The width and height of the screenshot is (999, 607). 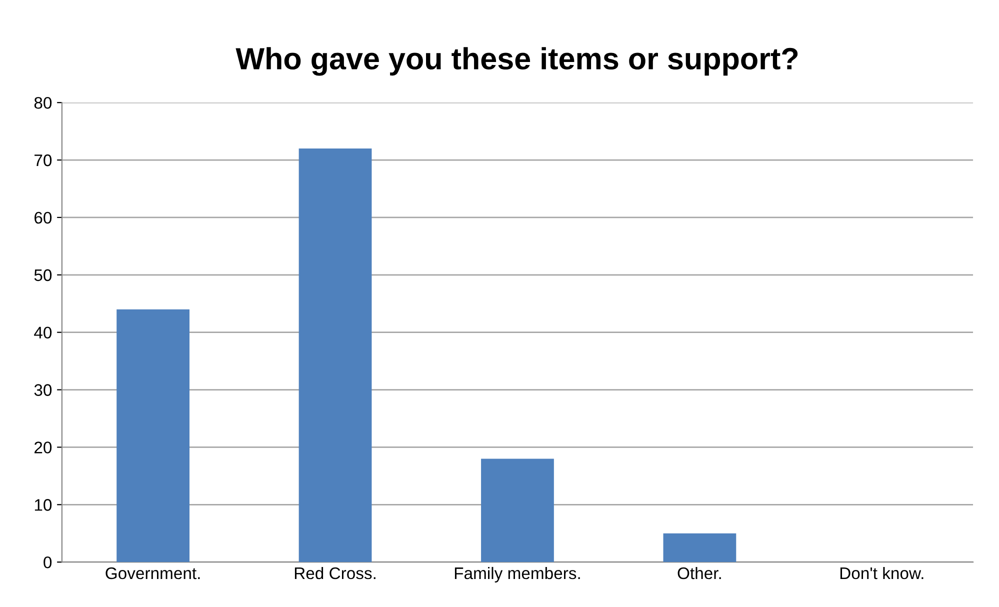 I want to click on chart-title: Who gave you these items or support?, so click(x=517, y=61).